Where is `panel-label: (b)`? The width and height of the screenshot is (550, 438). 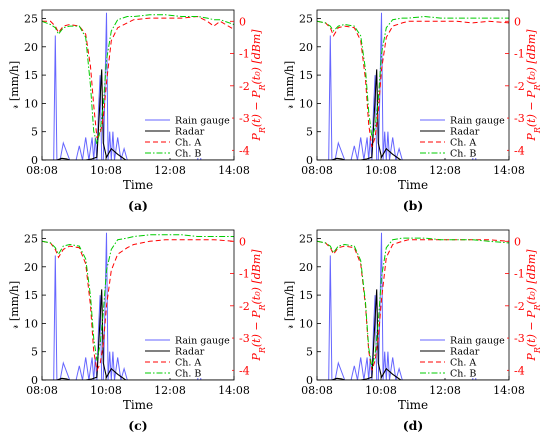
panel-label: (b) is located at coordinates (413, 205).